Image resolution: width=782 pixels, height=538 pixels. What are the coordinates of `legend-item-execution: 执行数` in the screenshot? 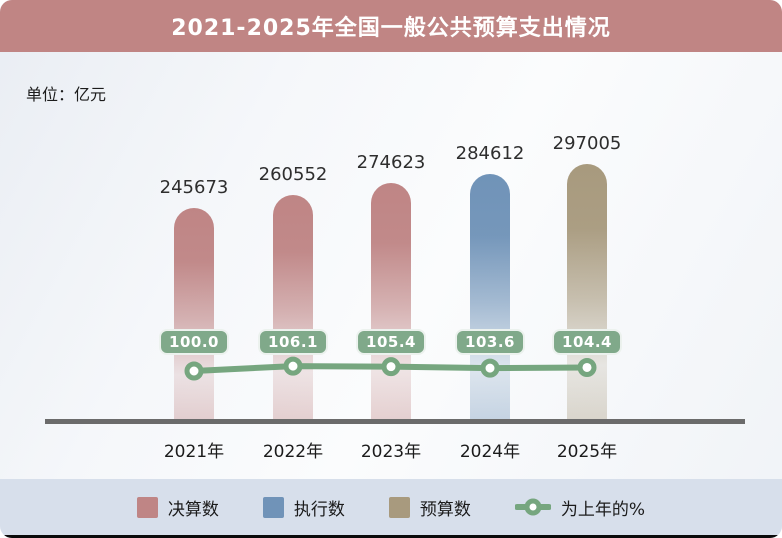 It's located at (303, 507).